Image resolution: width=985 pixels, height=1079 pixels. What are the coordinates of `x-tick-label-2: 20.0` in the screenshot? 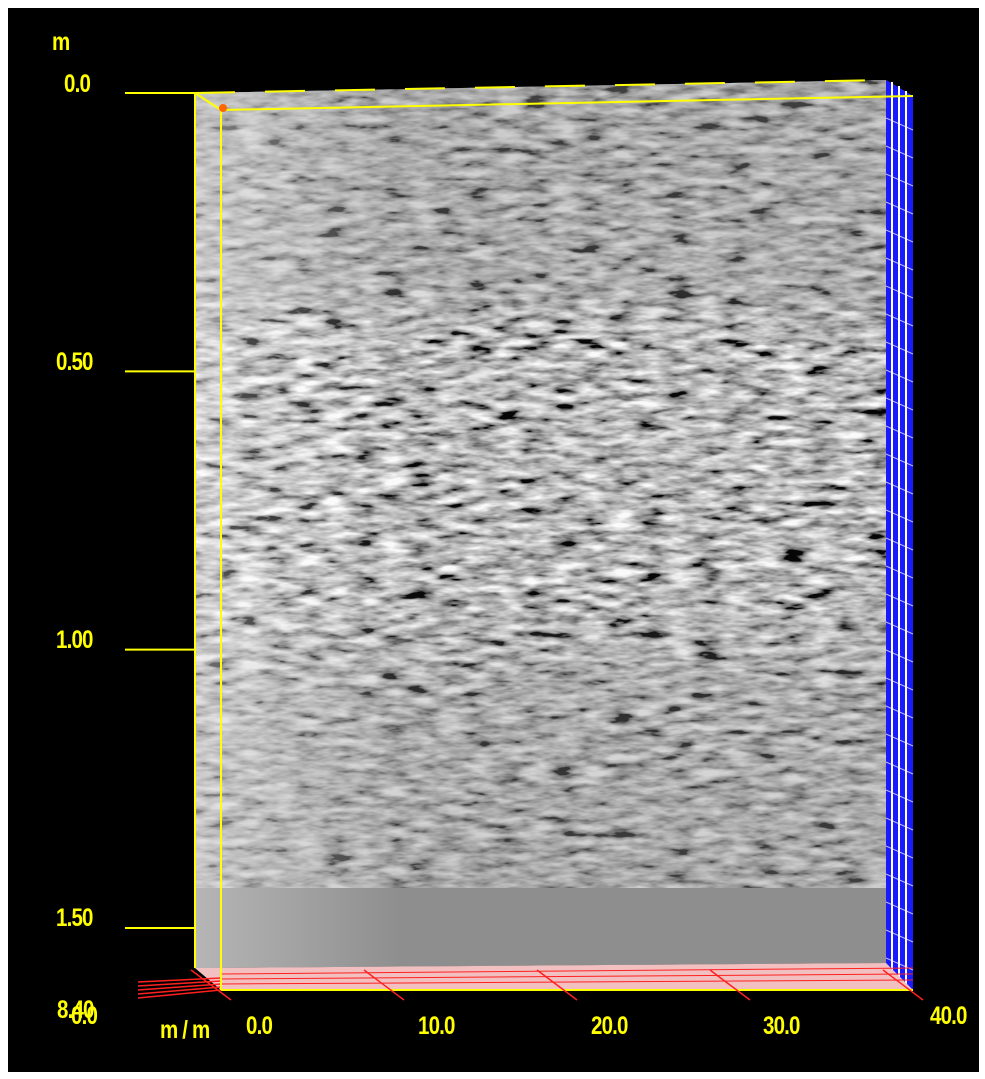 It's located at (609, 1026).